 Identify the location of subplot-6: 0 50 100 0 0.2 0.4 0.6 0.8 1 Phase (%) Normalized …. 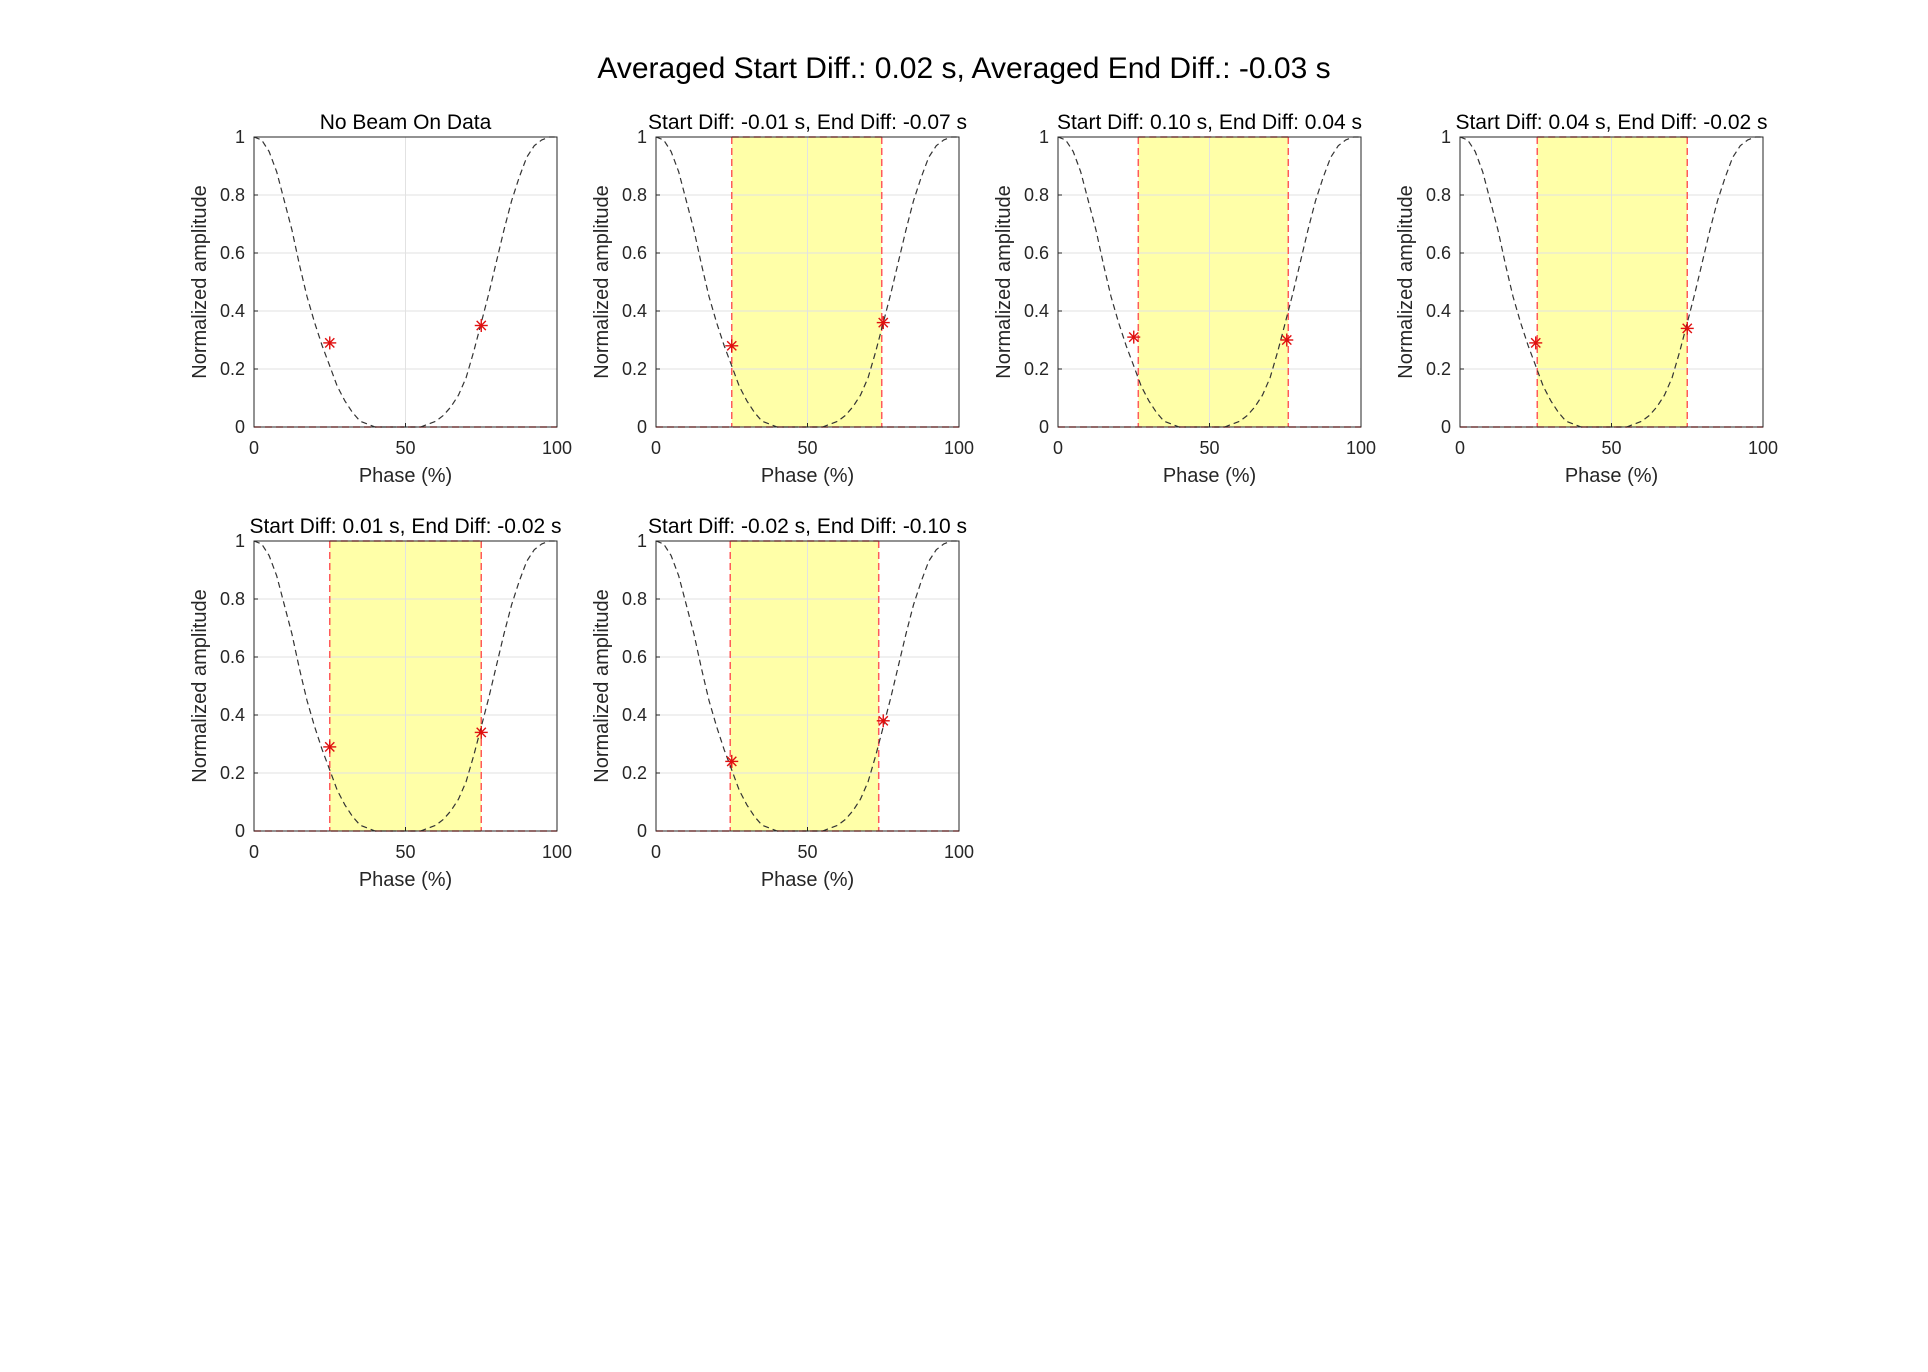
(782, 703).